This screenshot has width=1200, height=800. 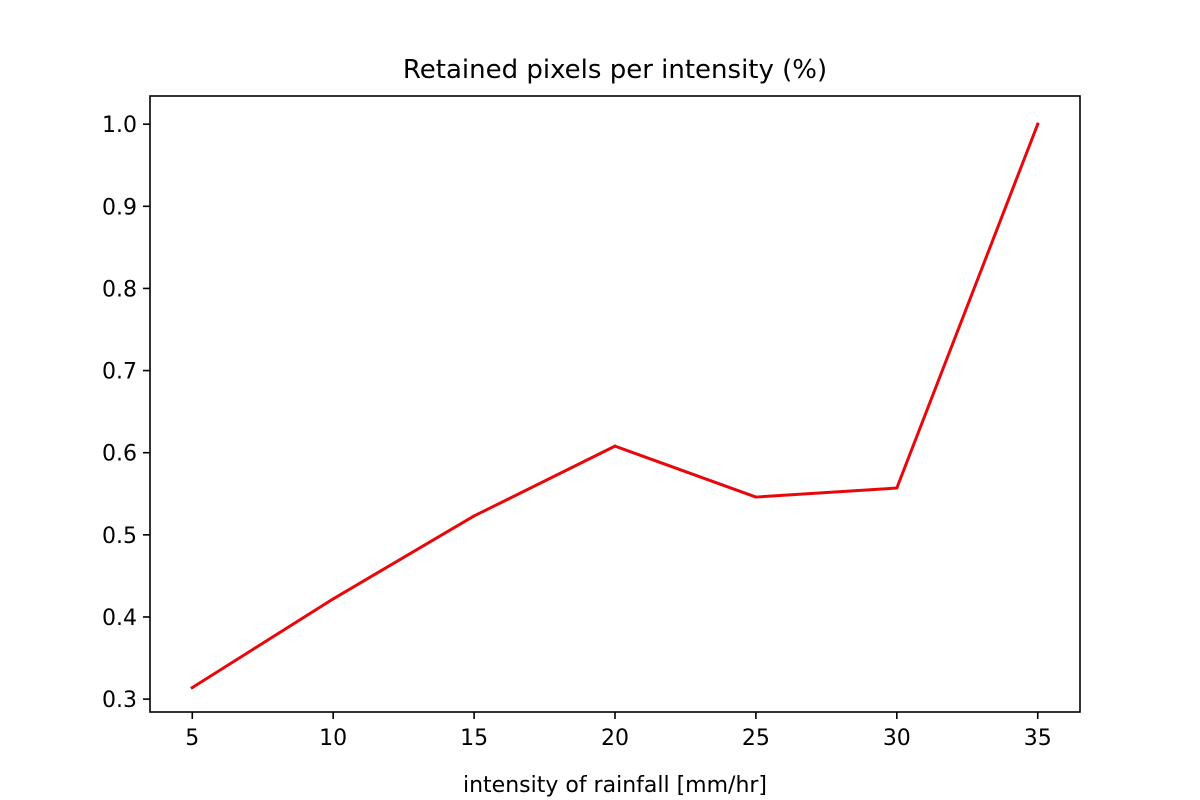 I want to click on x-tick-label: 25, so click(x=756, y=738).